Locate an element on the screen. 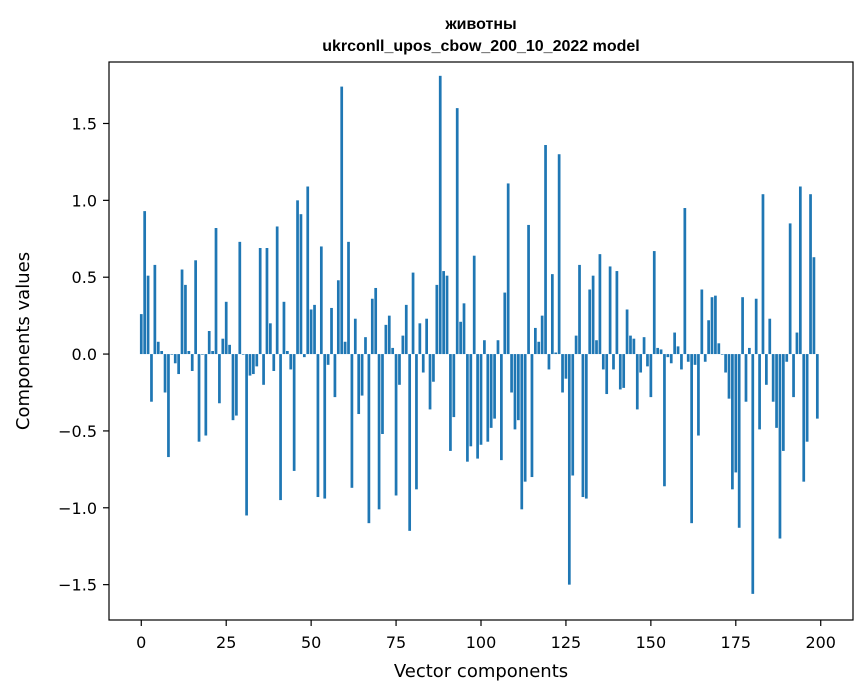  x-axis-label: Vector components is located at coordinates (481, 671).